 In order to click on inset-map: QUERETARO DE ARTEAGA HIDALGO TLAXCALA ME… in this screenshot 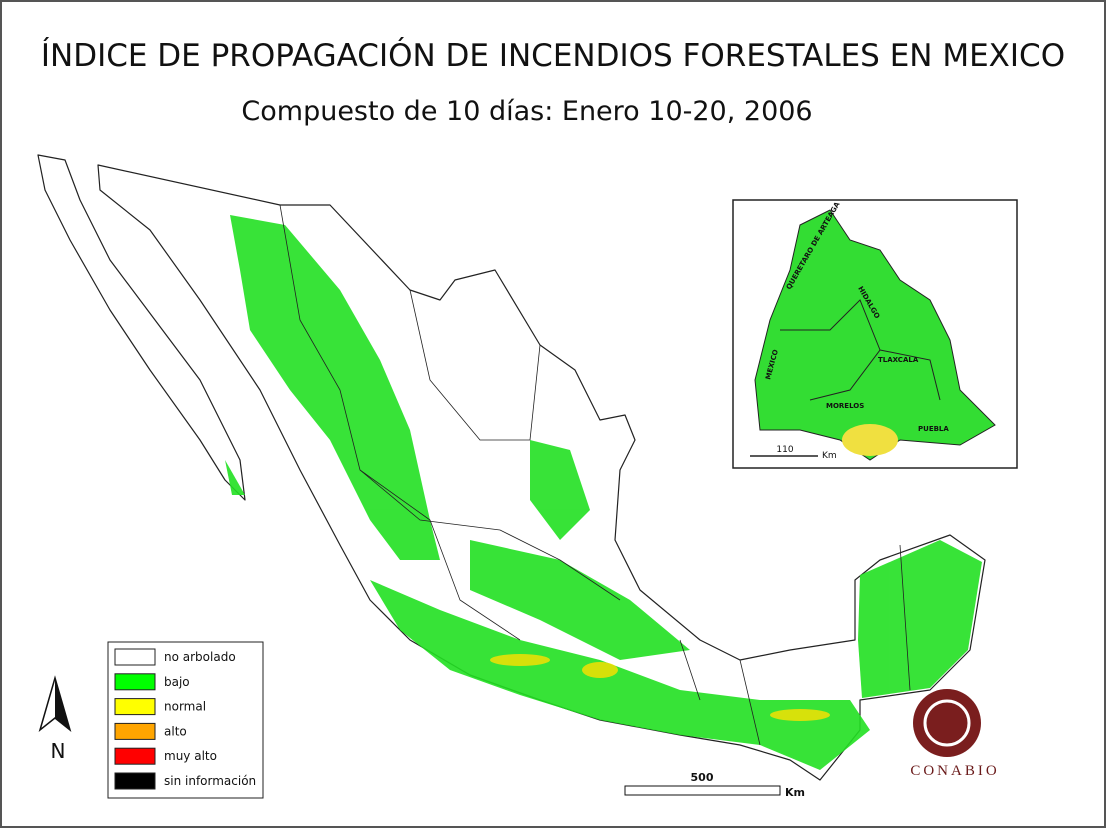, I will do `click(875, 334)`.